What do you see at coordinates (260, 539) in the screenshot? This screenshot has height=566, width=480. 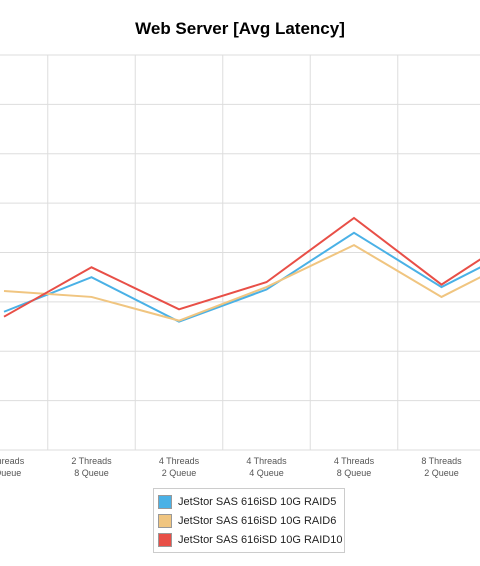 I see `legend-label-raid10: JetStor SAS 616iSD 10G RAID10` at bounding box center [260, 539].